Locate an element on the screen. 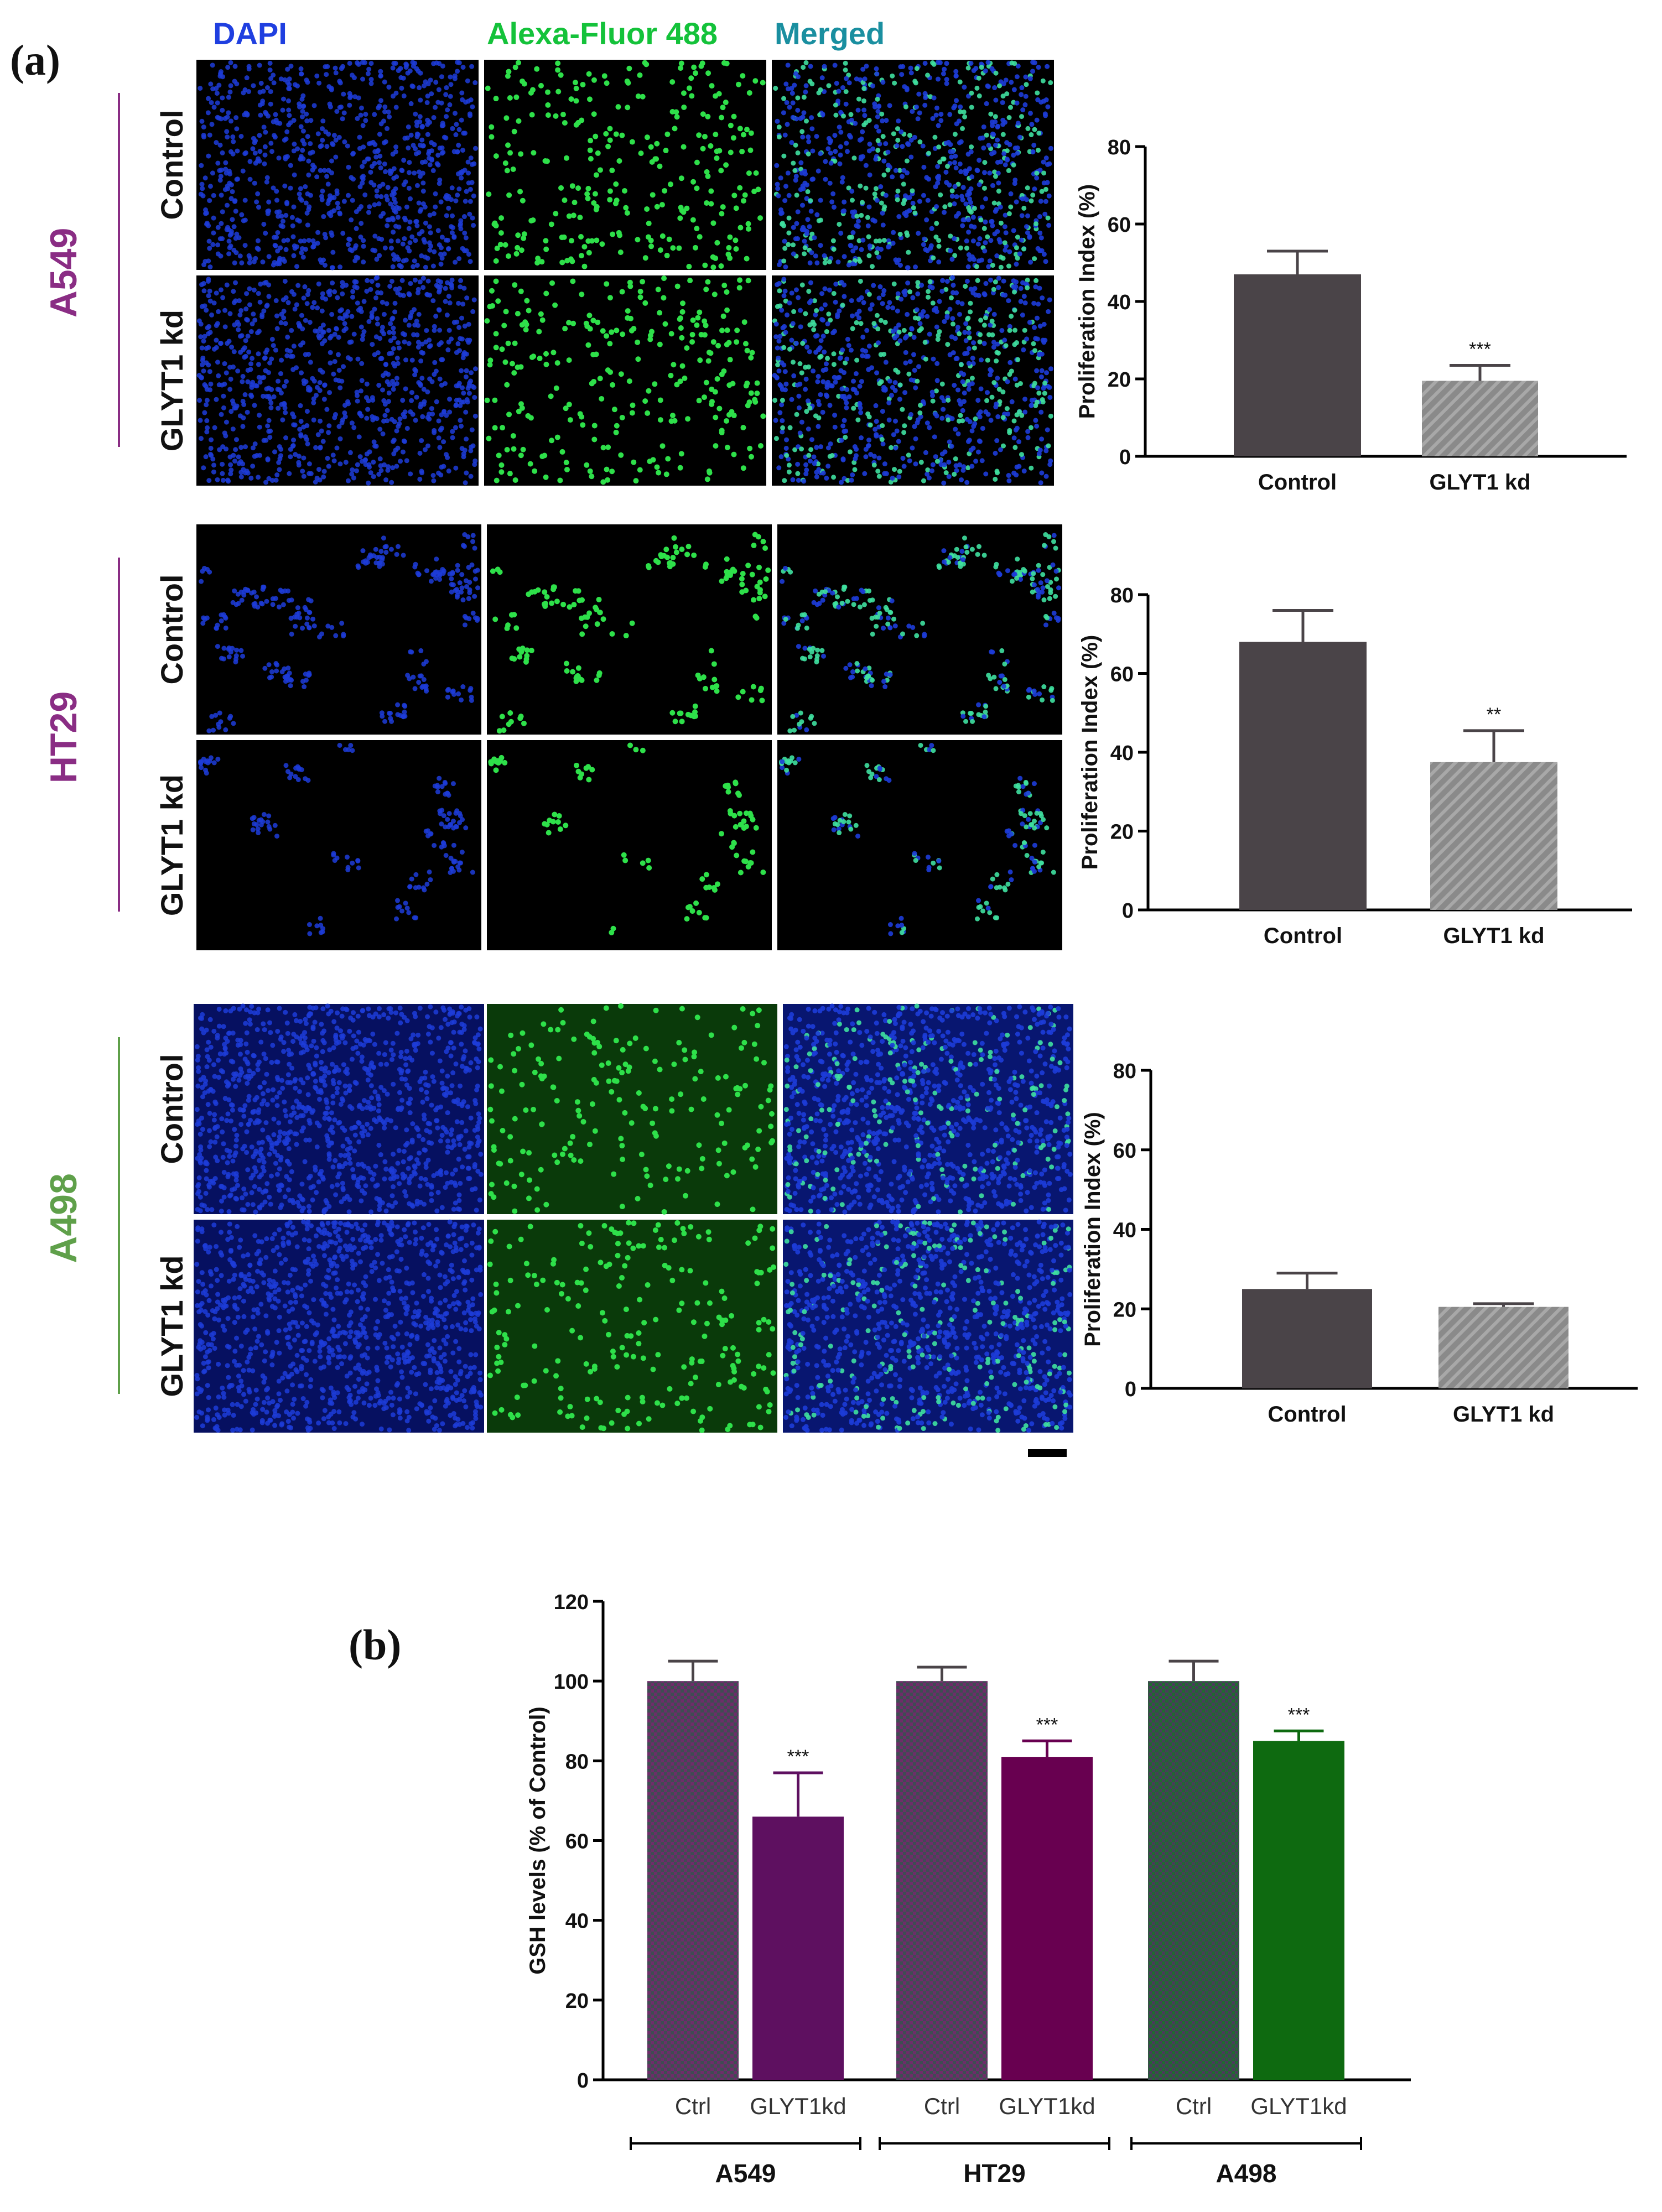 This screenshot has width=1662, height=2212. channel-label-dapi: DAPI is located at coordinates (250, 33).